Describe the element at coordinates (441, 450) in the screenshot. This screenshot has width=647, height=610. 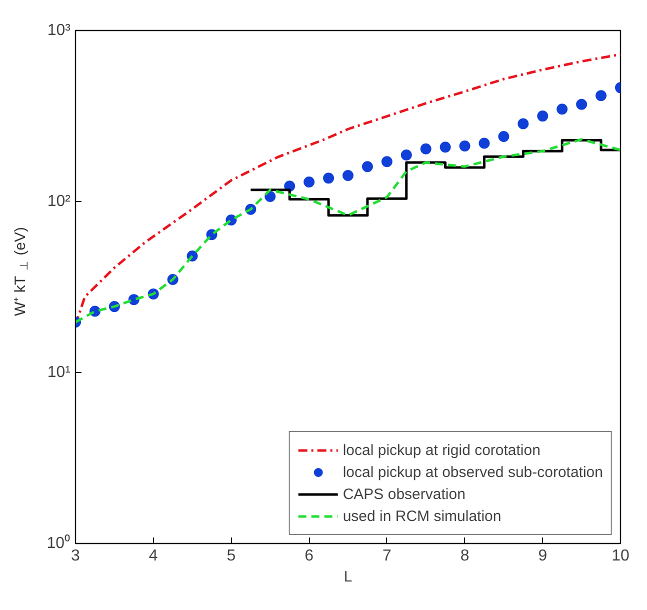
I see `legend-label: local pickup at rigid corotation` at that location.